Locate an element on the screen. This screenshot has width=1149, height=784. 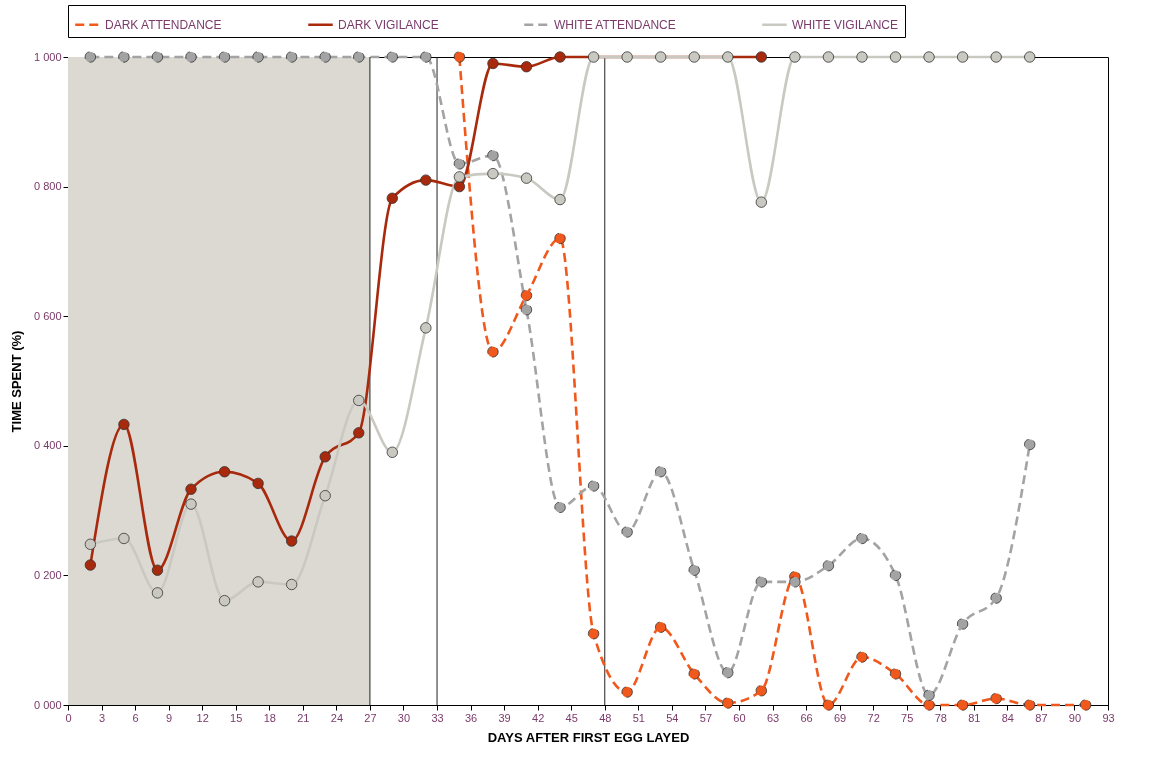
x-tick-label: 6 is located at coordinates (135, 717).